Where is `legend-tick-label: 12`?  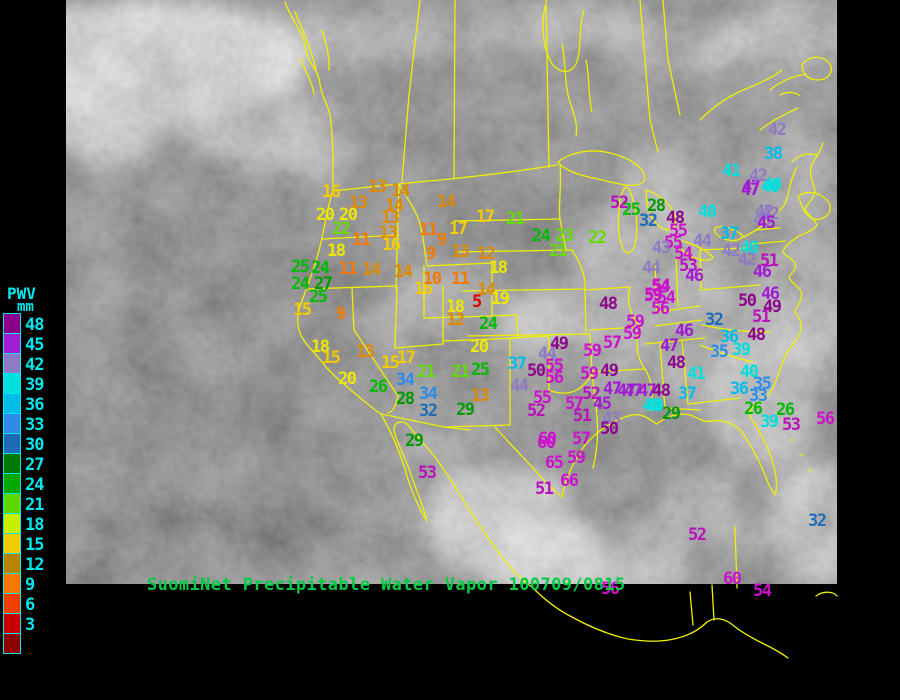
legend-tick-label: 12 is located at coordinates (35, 565).